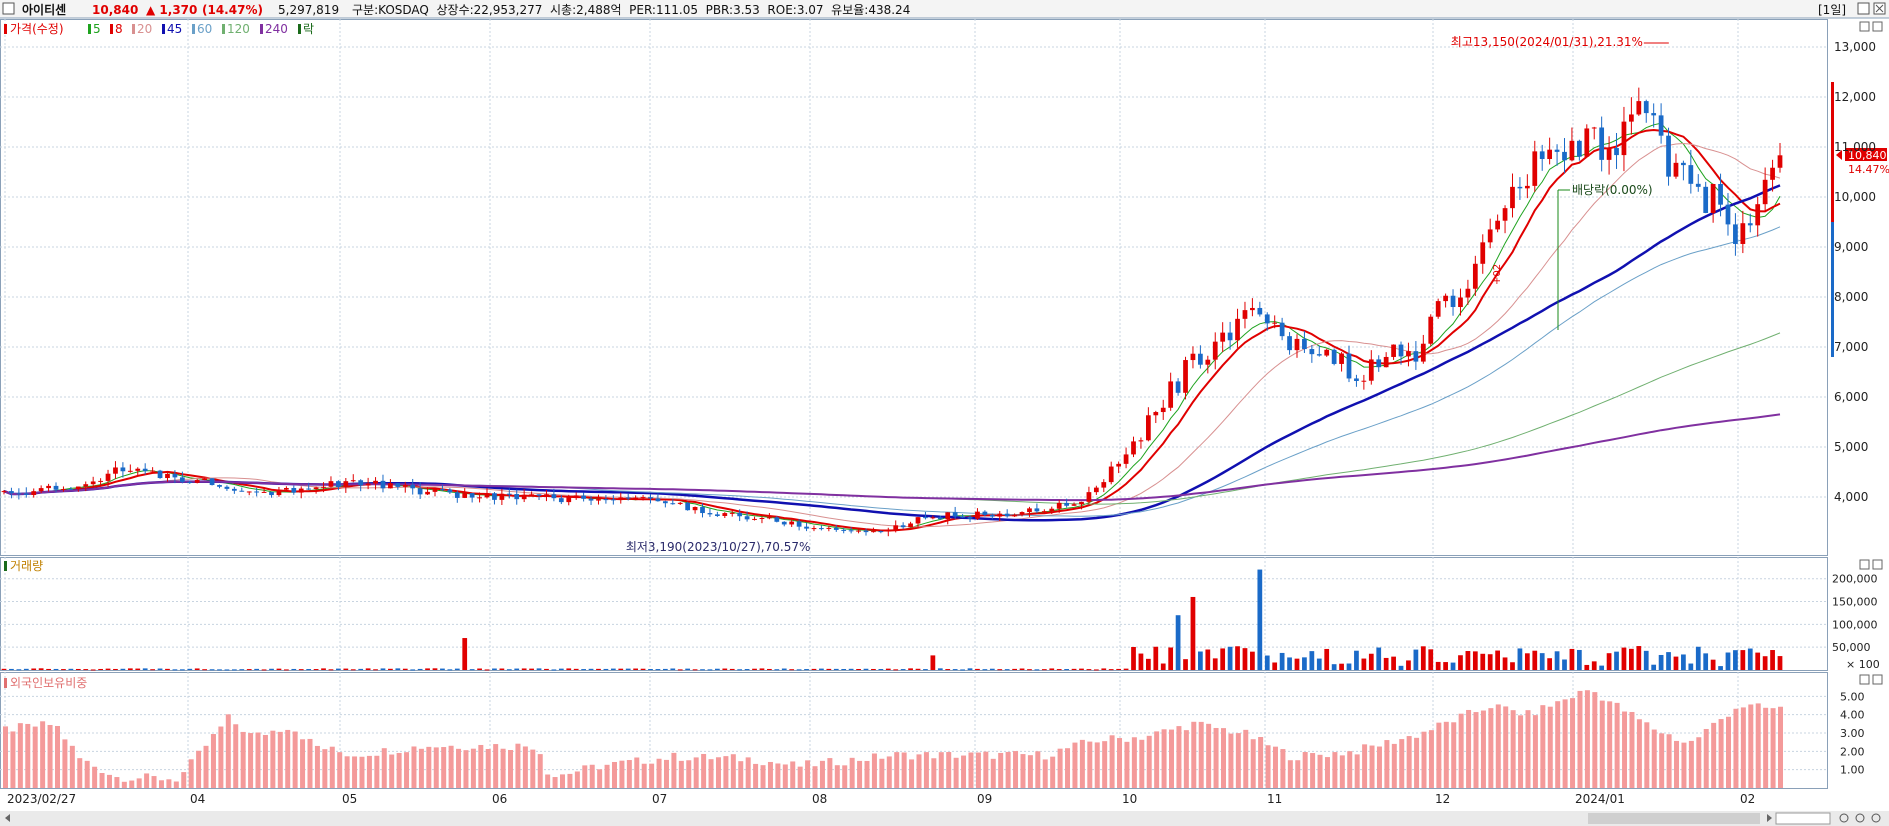 This screenshot has height=826, width=1889. Describe the element at coordinates (1832, 10) in the screenshot. I see `period-selector: [1일]` at that location.